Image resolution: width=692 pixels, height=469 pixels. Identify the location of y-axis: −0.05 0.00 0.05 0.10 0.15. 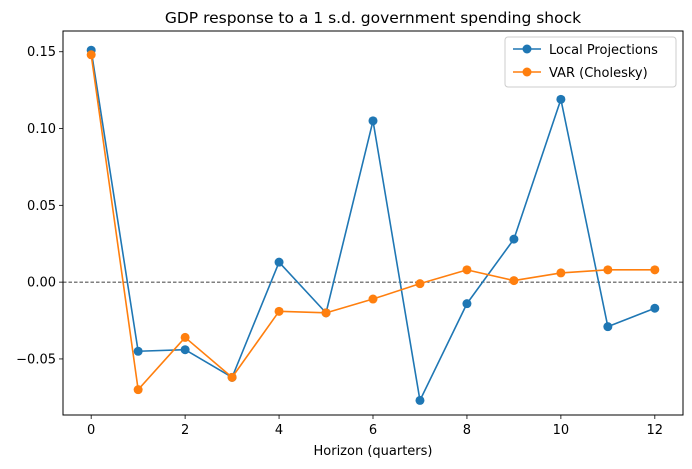
(39, 206).